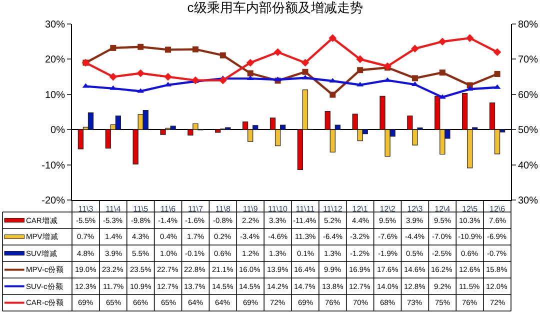  Describe the element at coordinates (141, 209) in the screenshot. I see `x-tick-label: 11\5` at that location.